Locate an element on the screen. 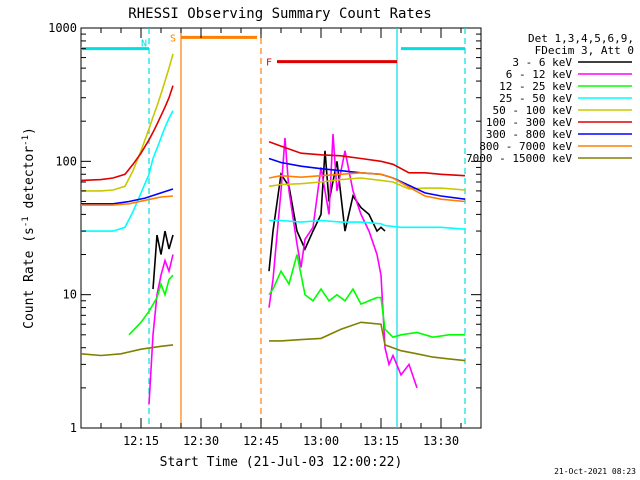 The height and width of the screenshot is (480, 640). legend-header: Det 1,3,4,5,6,9, is located at coordinates (581, 38).